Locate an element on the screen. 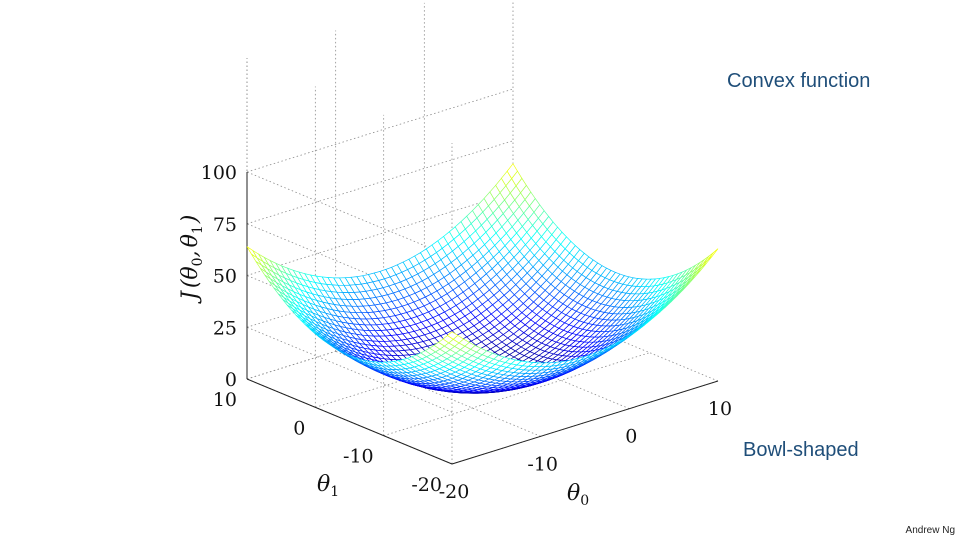 This screenshot has height=540, width=960. y-axis-line is located at coordinates (349, 421).